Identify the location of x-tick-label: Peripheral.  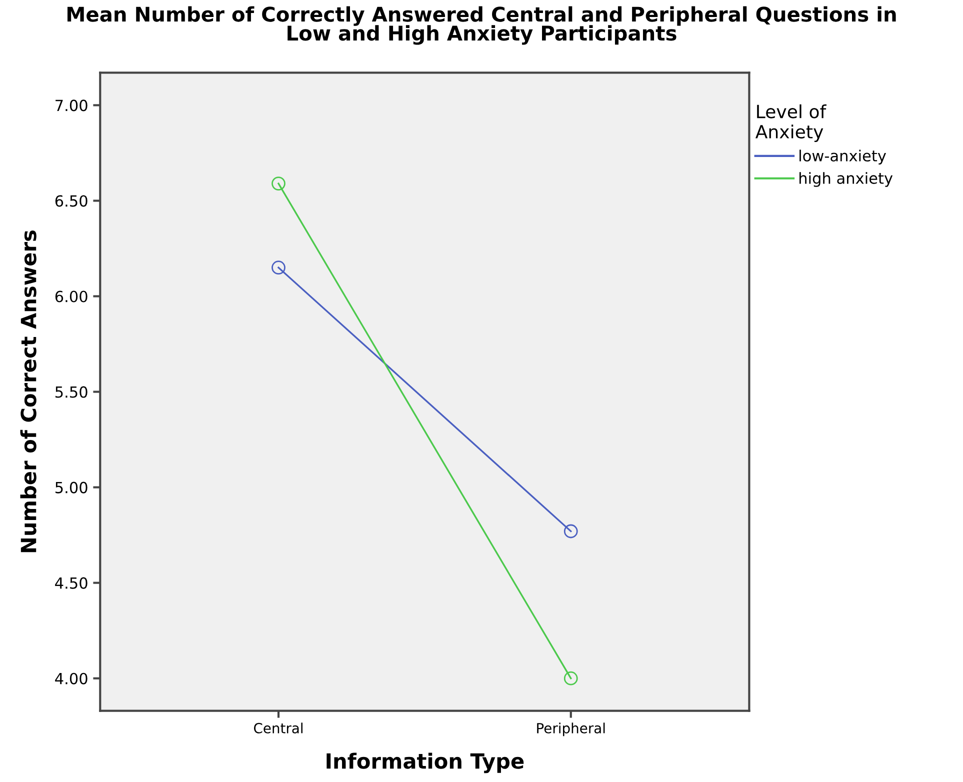
(571, 729).